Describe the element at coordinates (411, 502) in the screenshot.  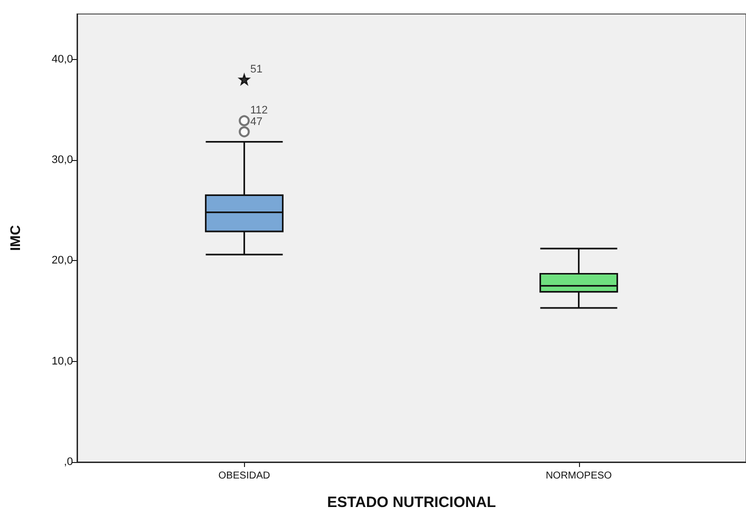
I see `x-axis-title: ESTADO NUTRICIONAL` at that location.